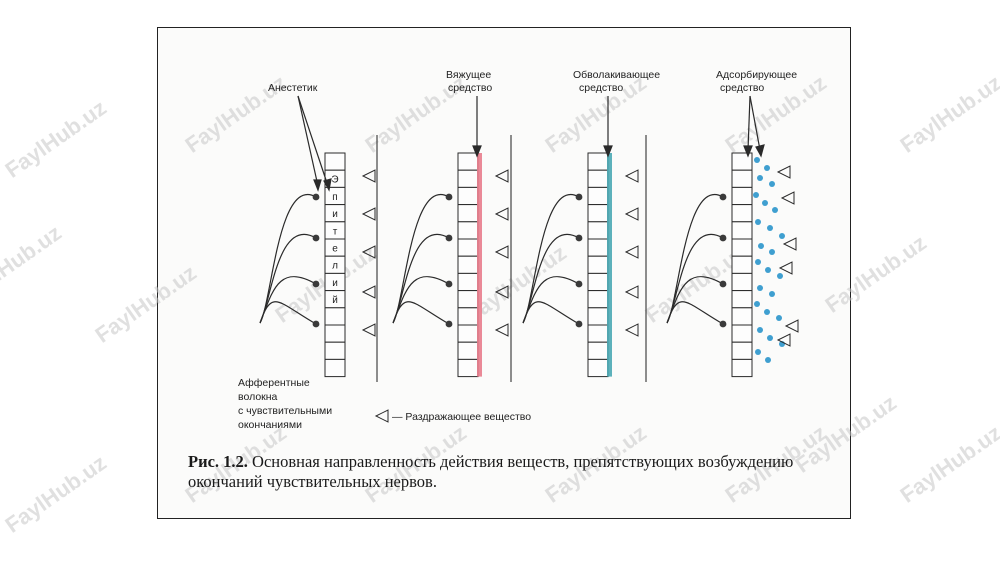  Describe the element at coordinates (754, 126) in the screenshot. I see `adsorbent-arrows` at that location.